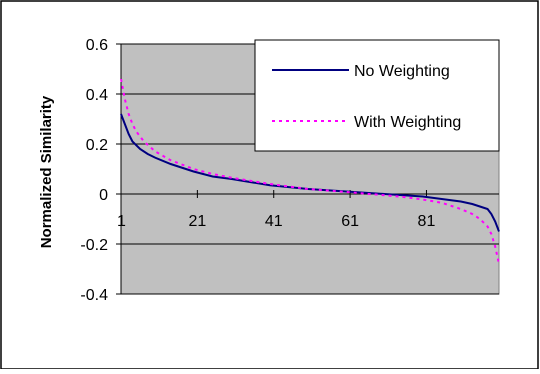 The height and width of the screenshot is (374, 540). I want to click on x-tick-label: 61, so click(350, 221).